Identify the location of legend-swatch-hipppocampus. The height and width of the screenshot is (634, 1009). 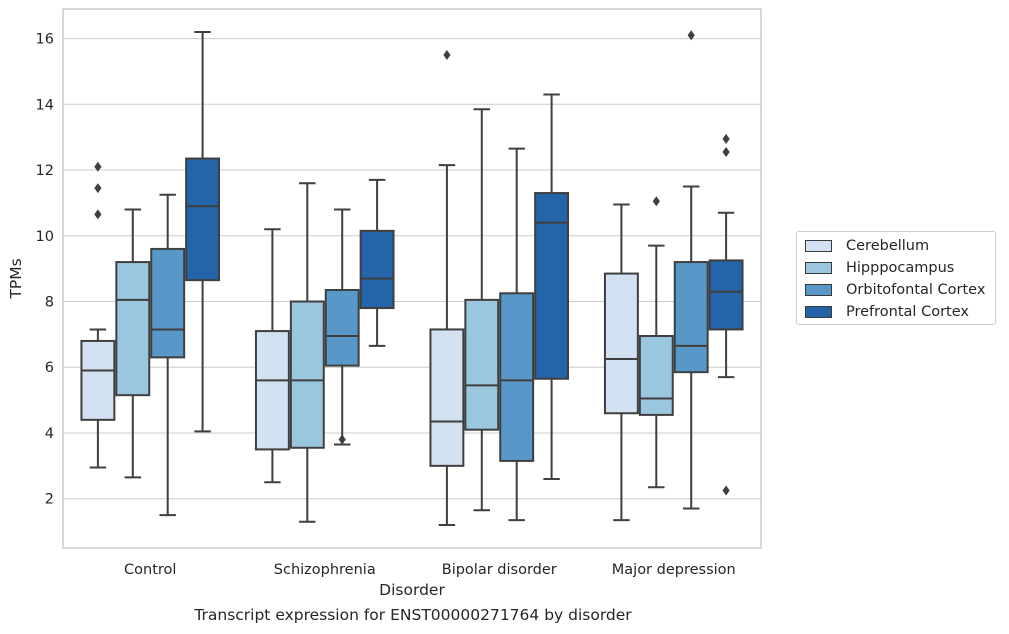
(818, 268).